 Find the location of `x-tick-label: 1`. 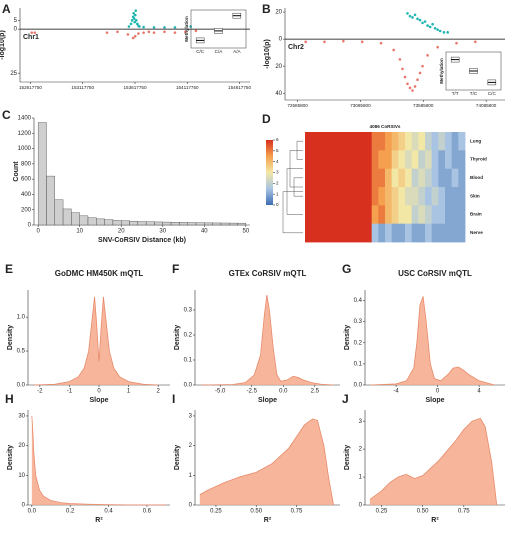

x-tick-label: 1 is located at coordinates (129, 392).